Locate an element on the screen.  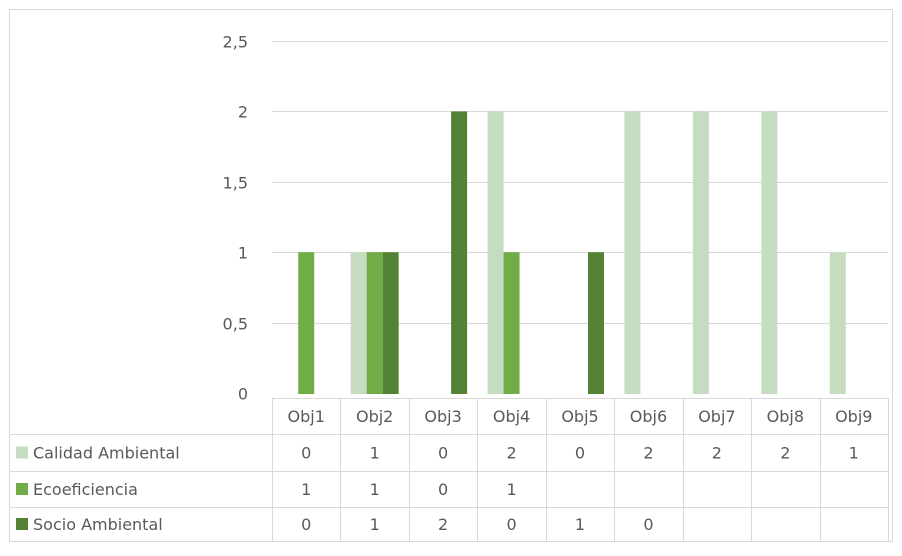
legend-label-socio-ambiental: Socio Ambiental is located at coordinates (98, 524).